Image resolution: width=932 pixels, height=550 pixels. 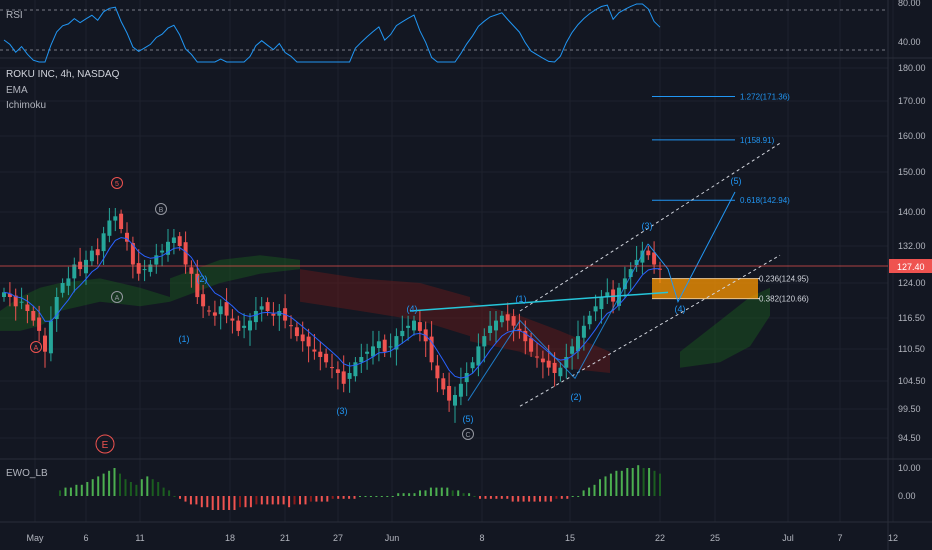 What do you see at coordinates (26, 105) in the screenshot?
I see `indicator-ichimoku-label: Ichimoku` at bounding box center [26, 105].